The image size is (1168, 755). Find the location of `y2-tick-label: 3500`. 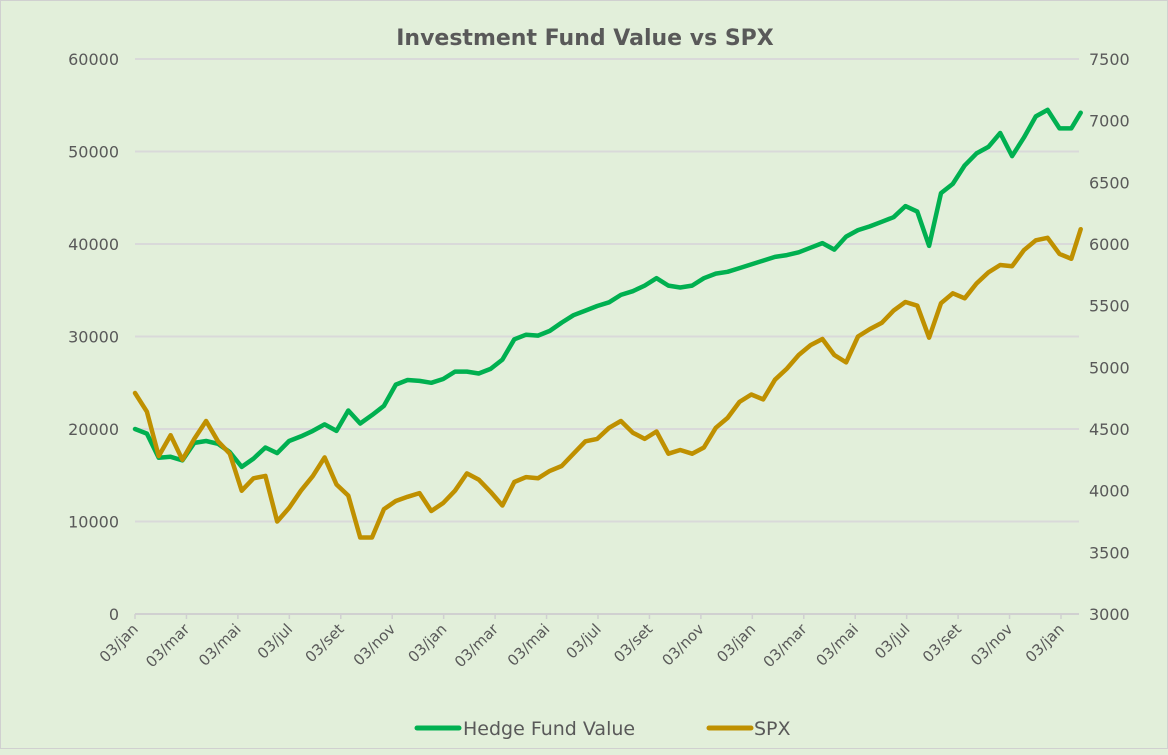

y2-tick-label: 3500 is located at coordinates (1109, 552).